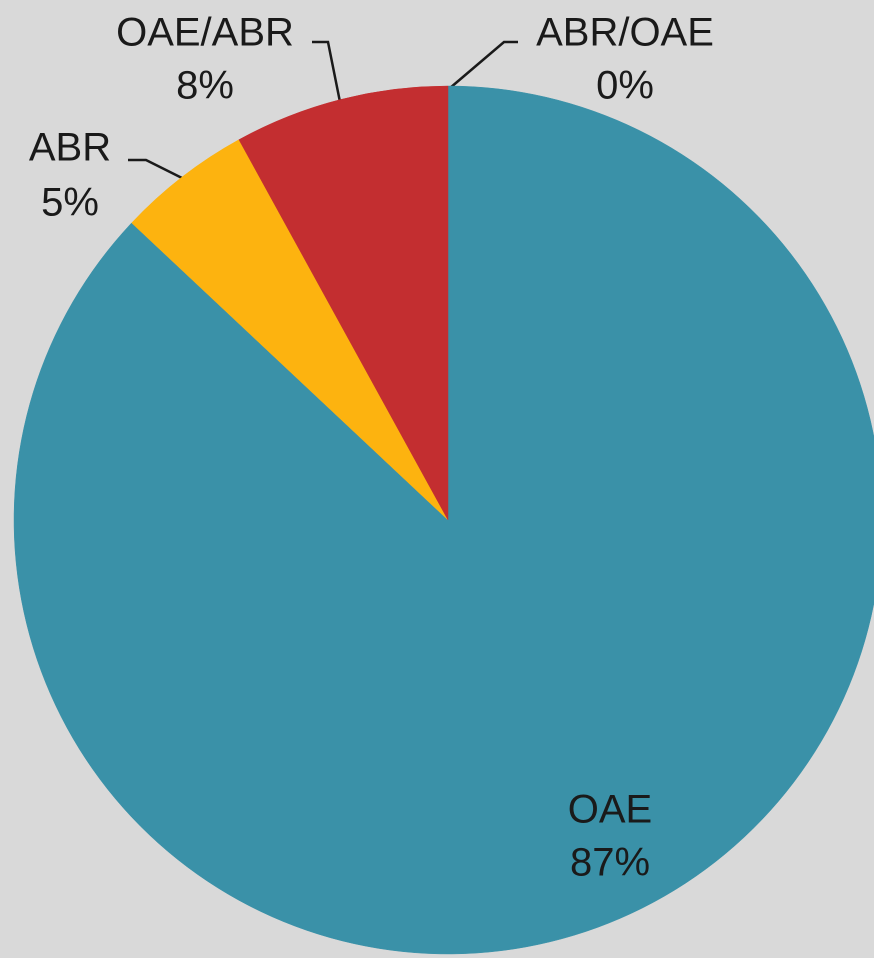 The height and width of the screenshot is (958, 874). Describe the element at coordinates (610, 810) in the screenshot. I see `slice-label: OAE` at that location.